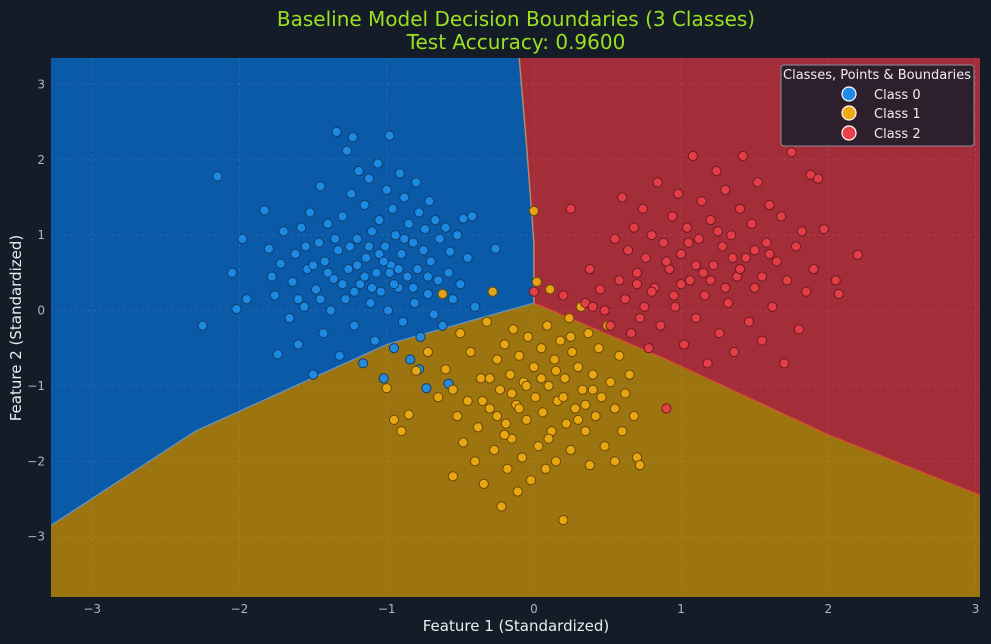 The image size is (991, 644). Describe the element at coordinates (36, 386) in the screenshot. I see `y-tick-label: −1` at that location.